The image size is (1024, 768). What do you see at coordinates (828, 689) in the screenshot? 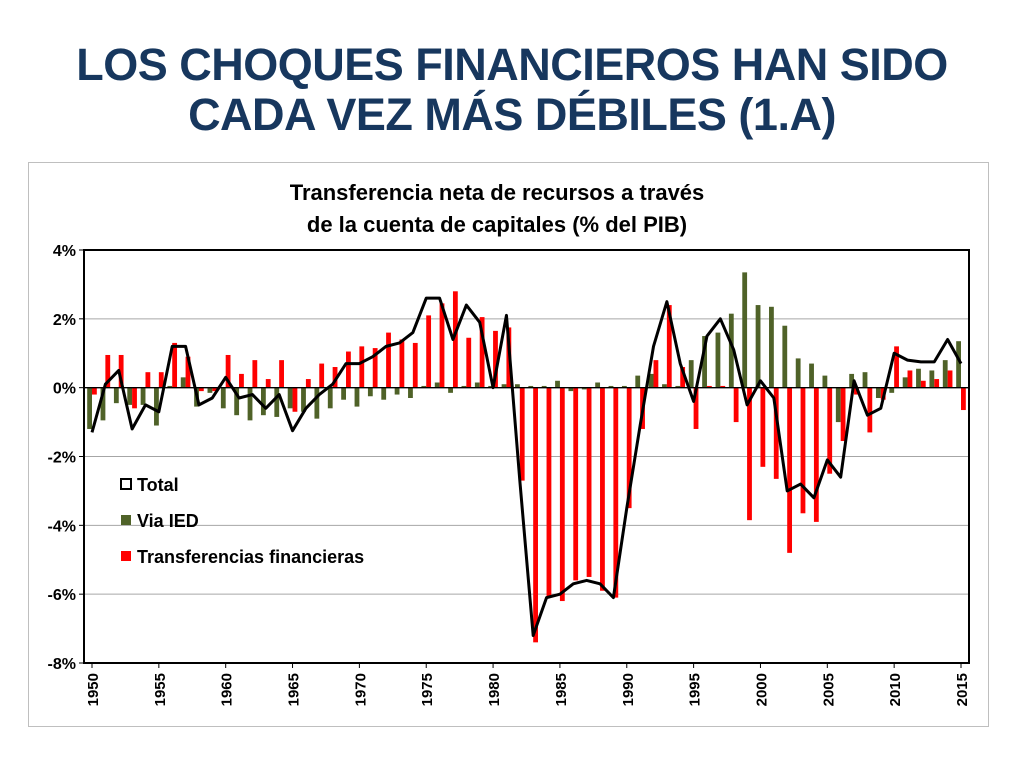
I see `x-tick-label: 2005` at bounding box center [828, 689].